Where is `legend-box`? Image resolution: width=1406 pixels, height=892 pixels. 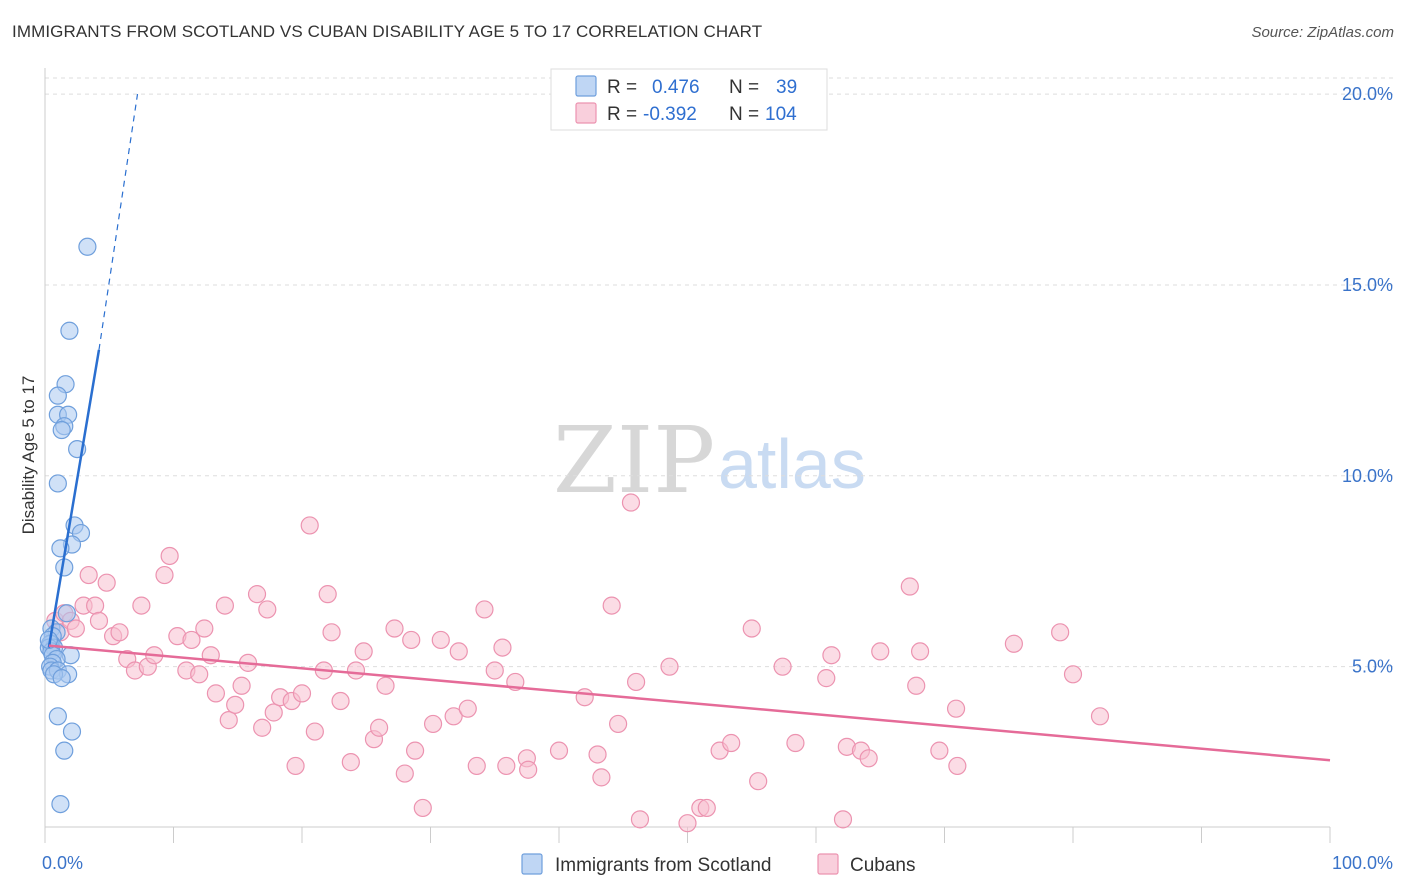 legend-box is located at coordinates (689, 99).